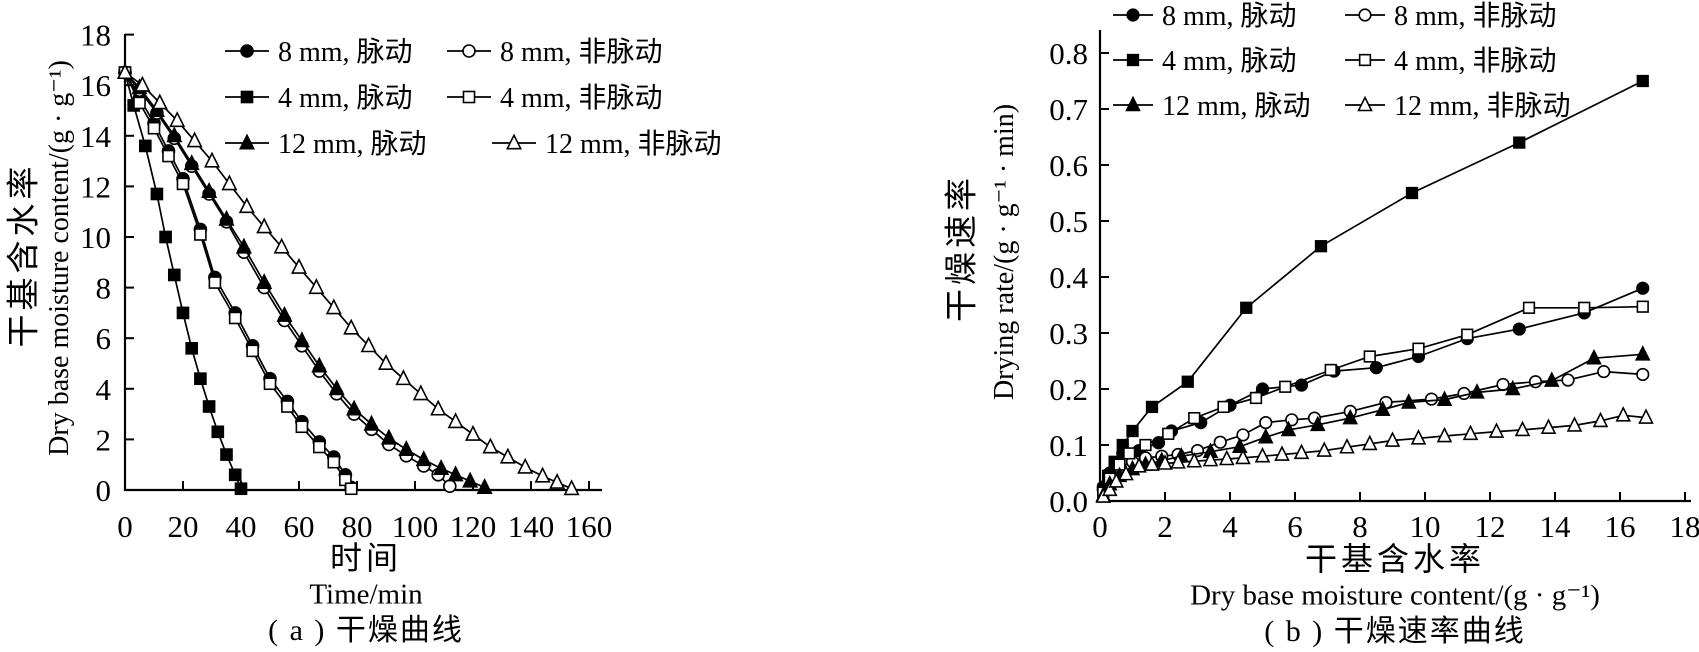 This screenshot has height=652, width=1699. What do you see at coordinates (962, 248) in the screenshot?
I see `chart-b-ylabel-cn: 干燥速率` at bounding box center [962, 248].